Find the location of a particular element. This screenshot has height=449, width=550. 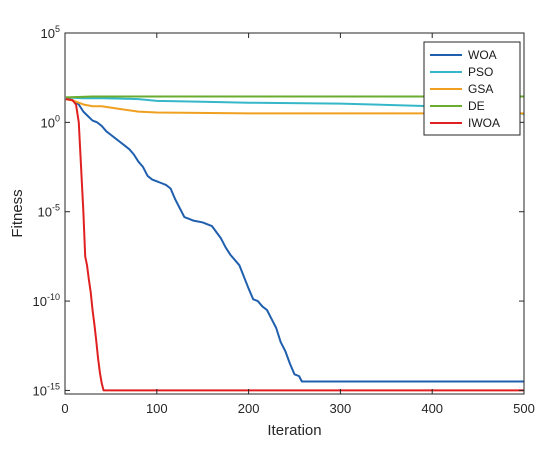

y-tick-label: 10⁰ is located at coordinates (50, 121).